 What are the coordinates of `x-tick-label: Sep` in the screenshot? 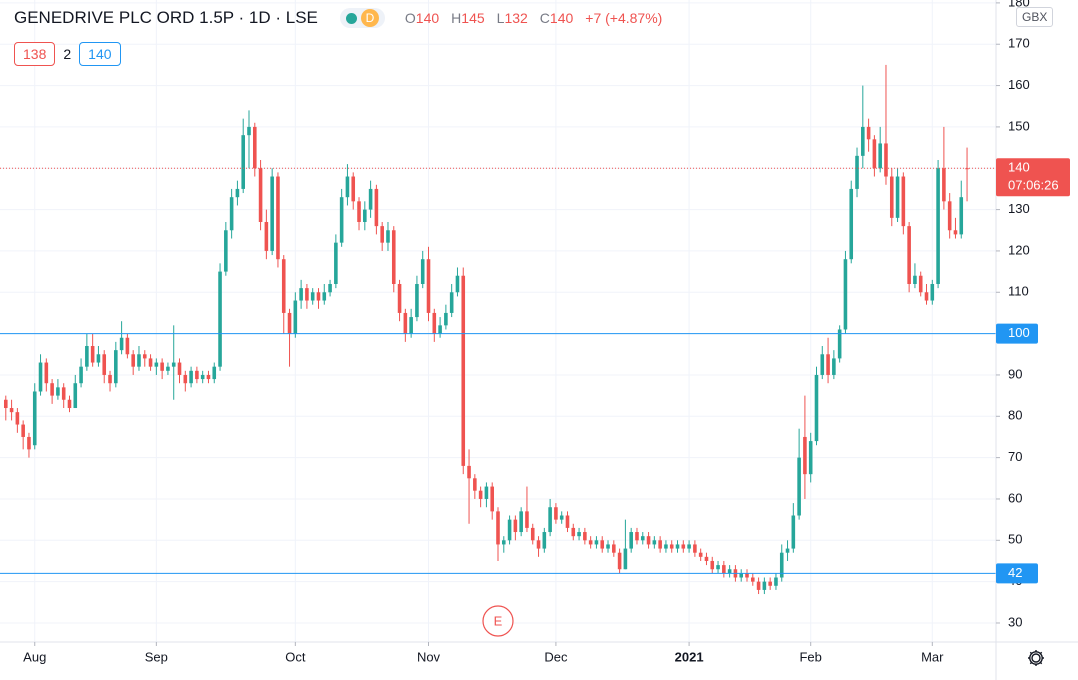 It's located at (156, 656).